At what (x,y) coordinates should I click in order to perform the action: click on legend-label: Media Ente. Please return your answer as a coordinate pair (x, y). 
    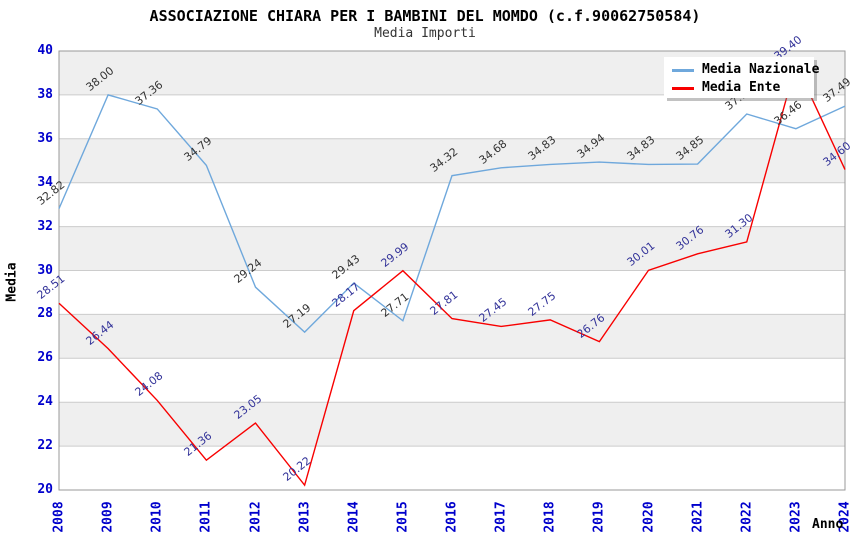
    Looking at the image, I should click on (741, 87).